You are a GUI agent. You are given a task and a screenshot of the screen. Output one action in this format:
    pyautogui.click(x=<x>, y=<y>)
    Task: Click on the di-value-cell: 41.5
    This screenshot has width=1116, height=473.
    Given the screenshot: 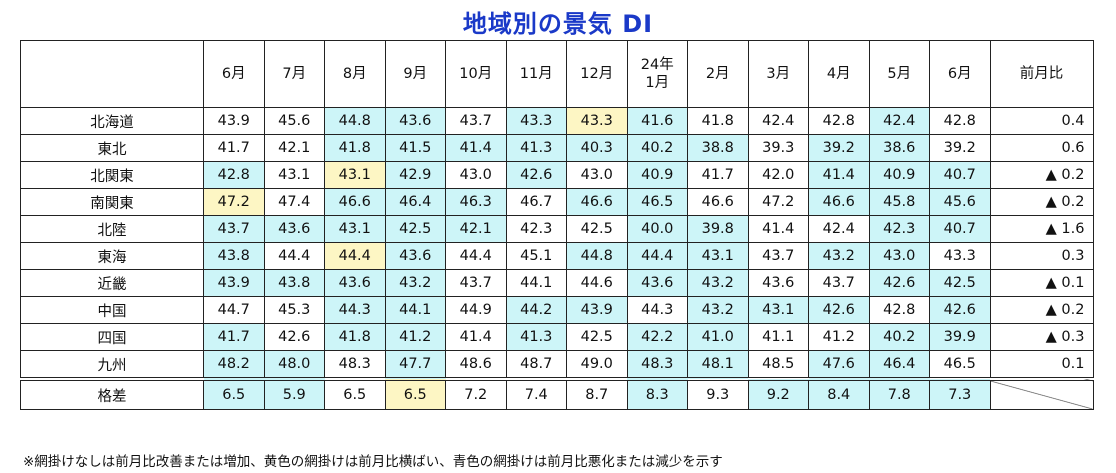 What is the action you would take?
    pyautogui.click(x=415, y=148)
    